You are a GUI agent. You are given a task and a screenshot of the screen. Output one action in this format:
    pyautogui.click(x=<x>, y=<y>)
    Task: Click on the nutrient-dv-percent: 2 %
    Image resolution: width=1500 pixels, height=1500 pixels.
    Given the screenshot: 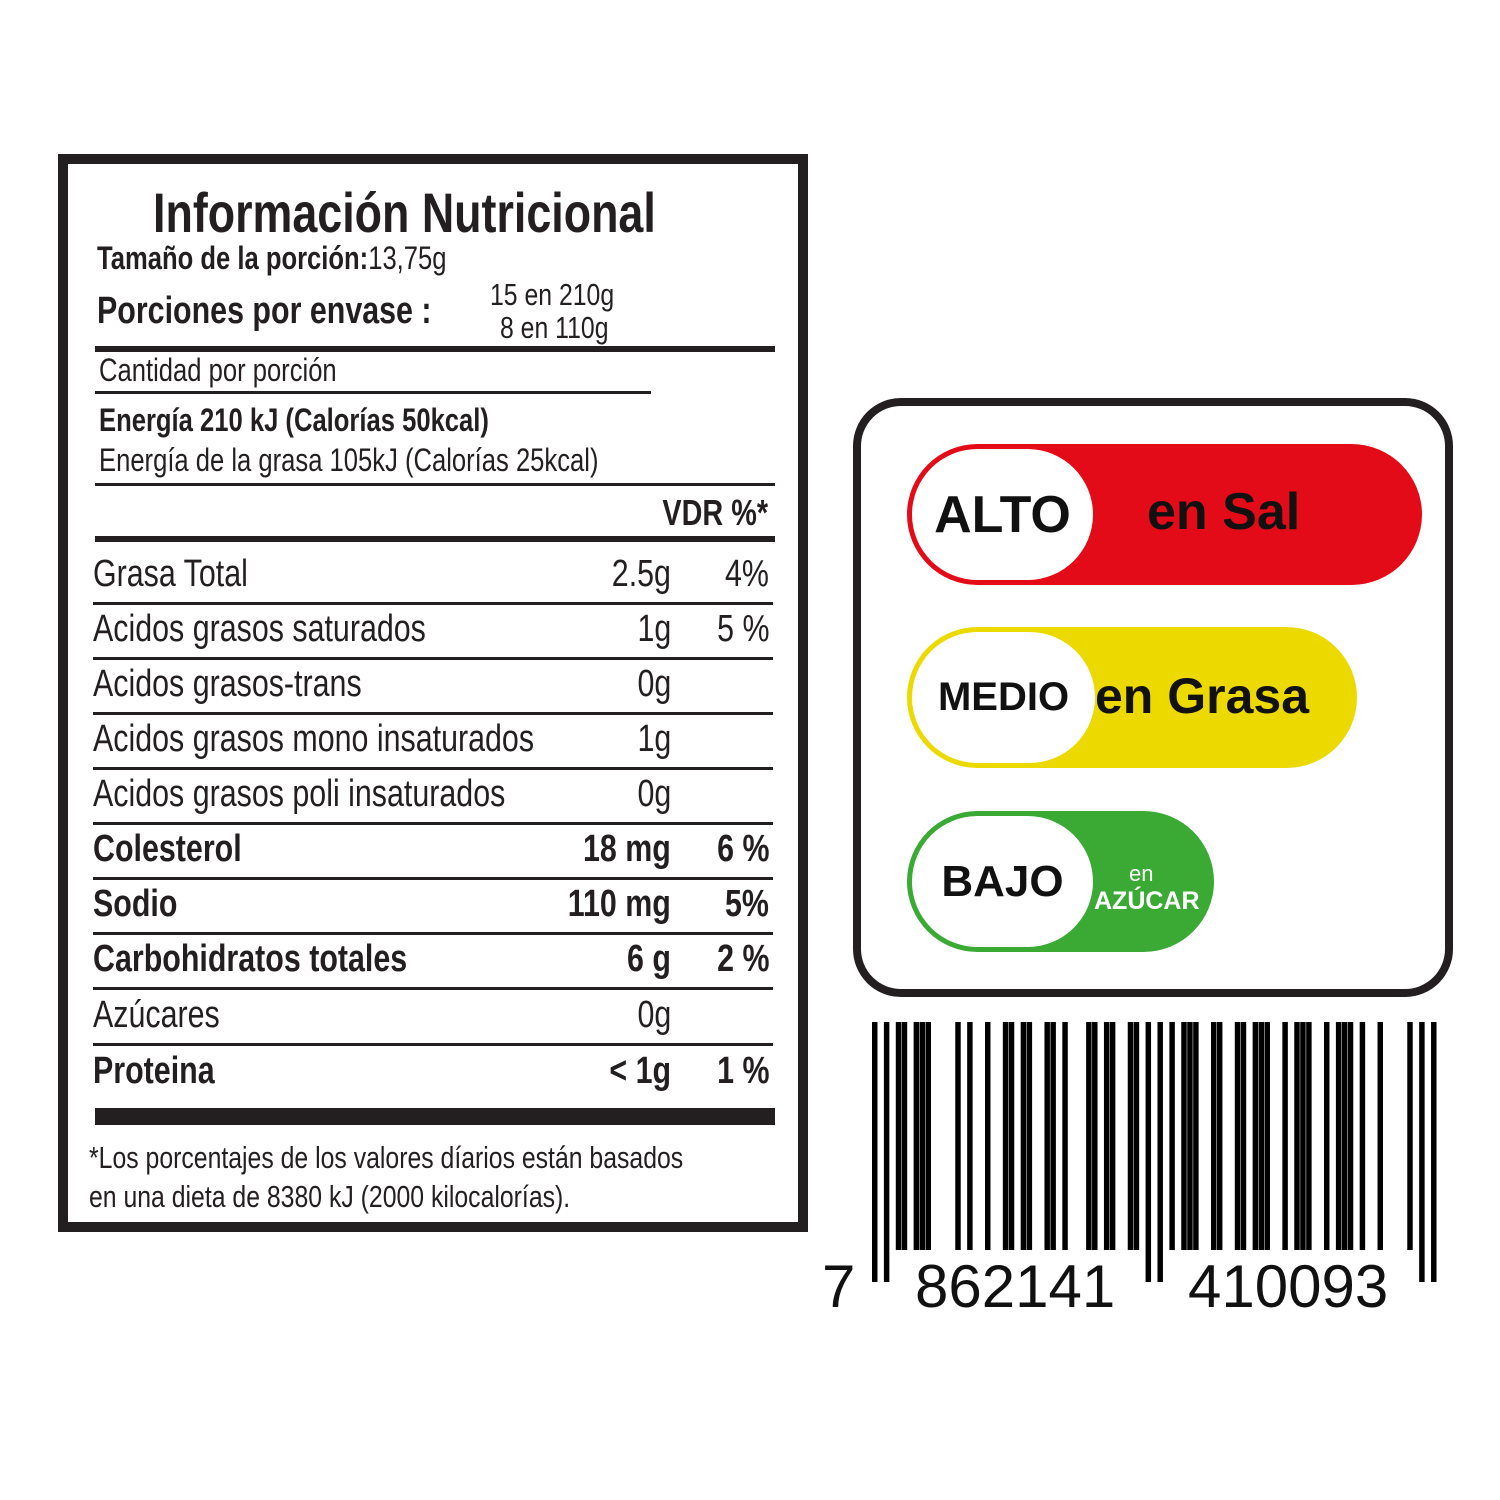 What is the action you would take?
    pyautogui.click(x=742, y=959)
    